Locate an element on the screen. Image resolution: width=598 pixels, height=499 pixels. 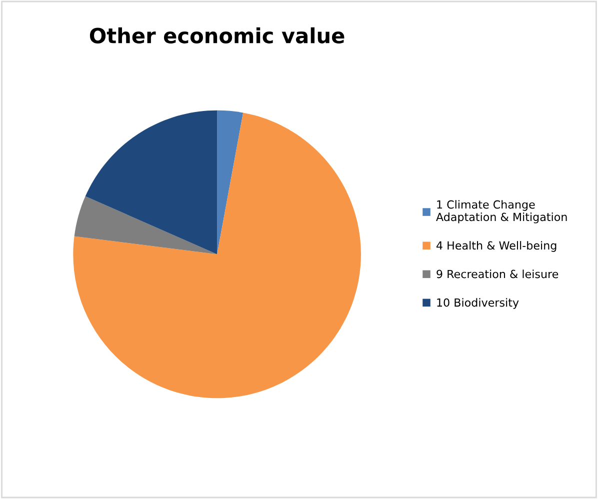
legend-label: 9 Recreation & leisure is located at coordinates (497, 274).